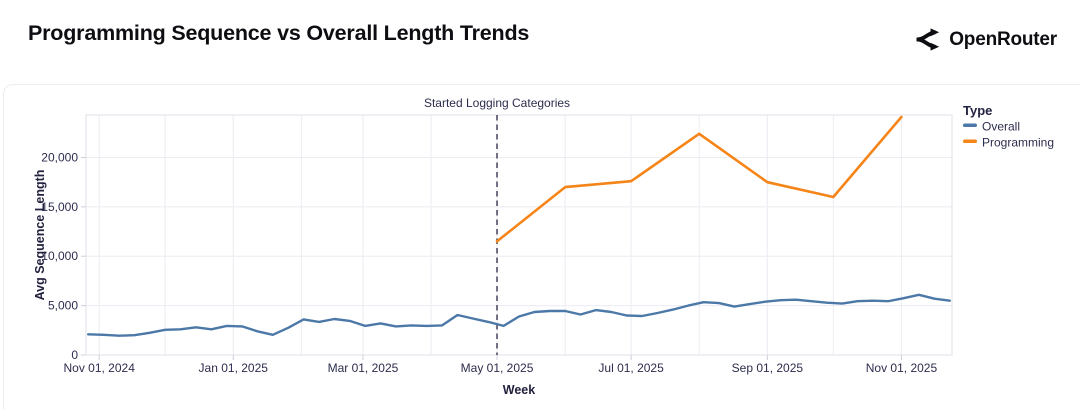  What do you see at coordinates (926, 39) in the screenshot?
I see `openrouter-logo-icon` at bounding box center [926, 39].